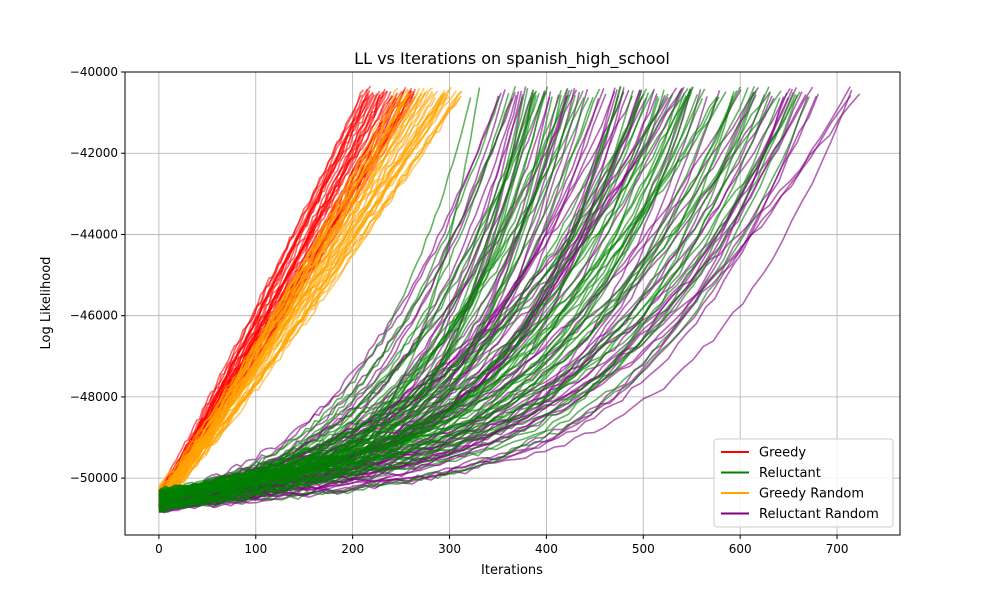  I want to click on x-tick-label: 400, so click(546, 549).